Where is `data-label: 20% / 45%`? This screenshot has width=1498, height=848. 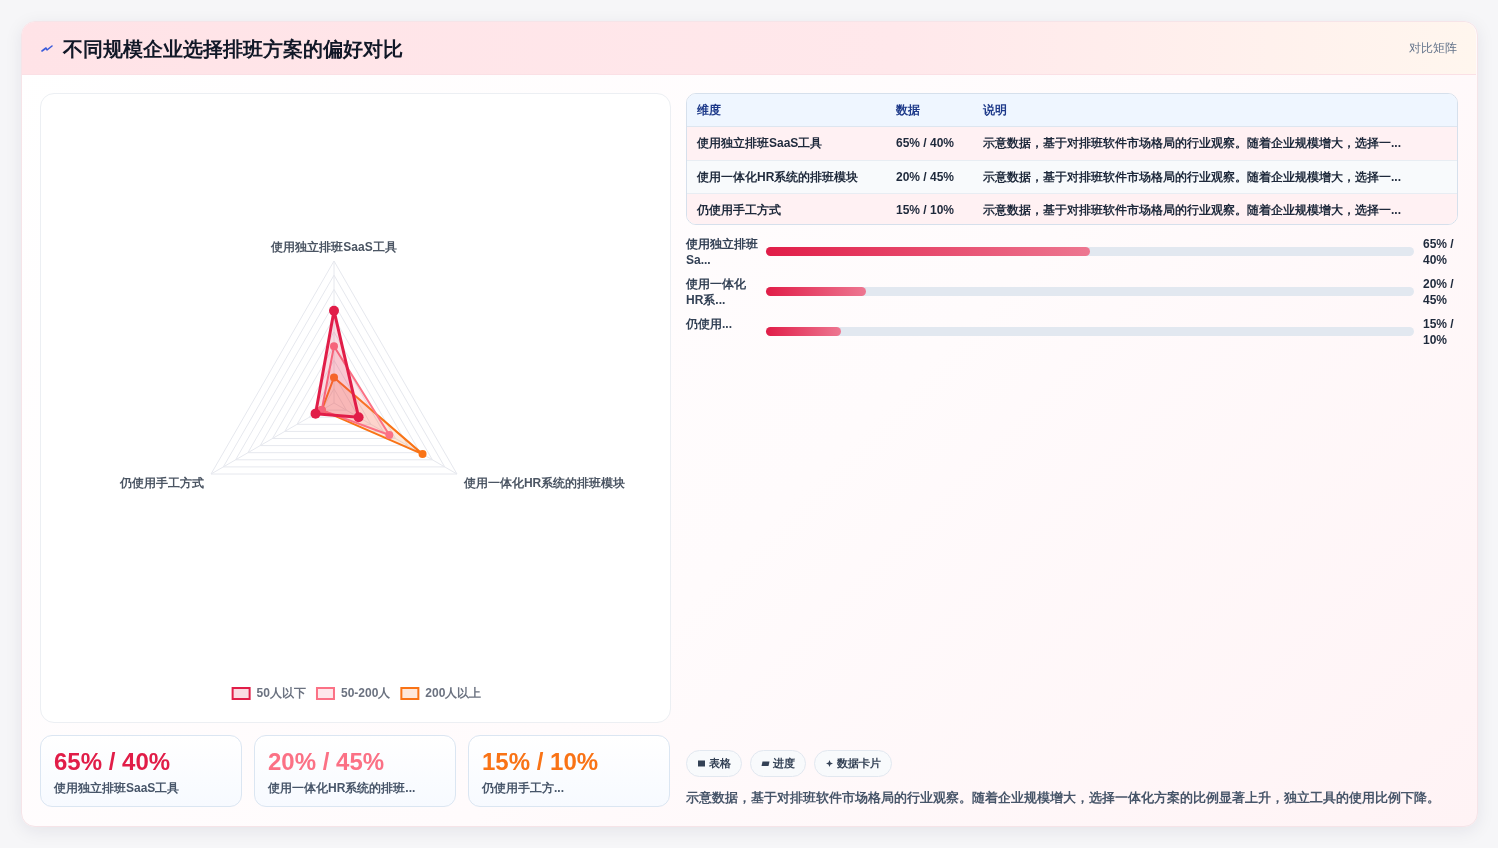
data-label: 20% / 45% is located at coordinates (1439, 292).